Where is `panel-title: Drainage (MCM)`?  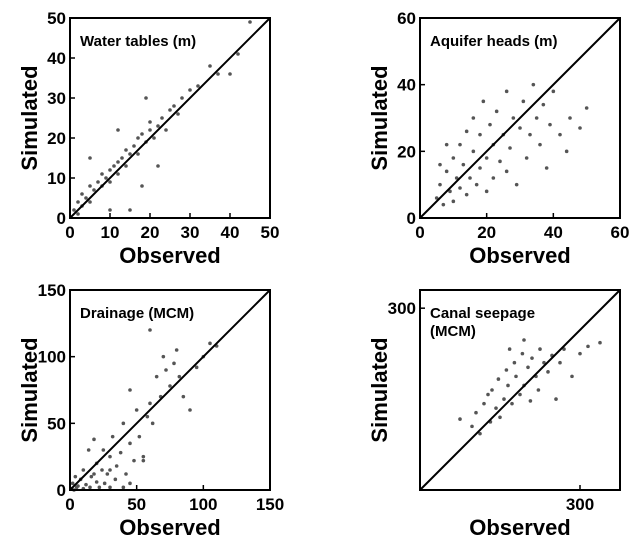 panel-title: Drainage (MCM) is located at coordinates (137, 313).